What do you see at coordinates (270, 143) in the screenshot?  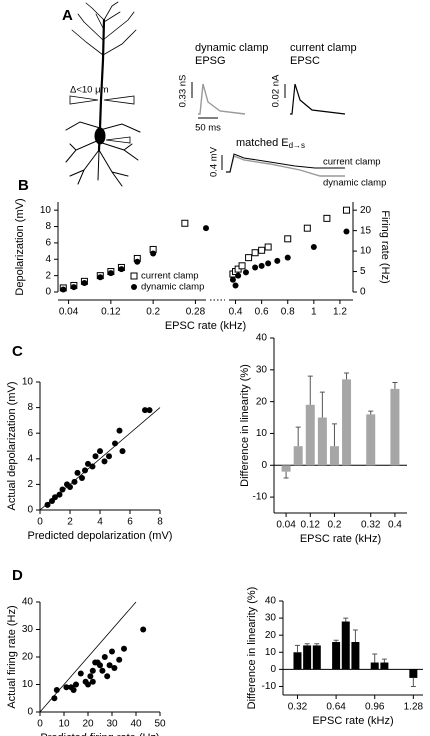 I see `trace-title: matched Ed→s` at bounding box center [270, 143].